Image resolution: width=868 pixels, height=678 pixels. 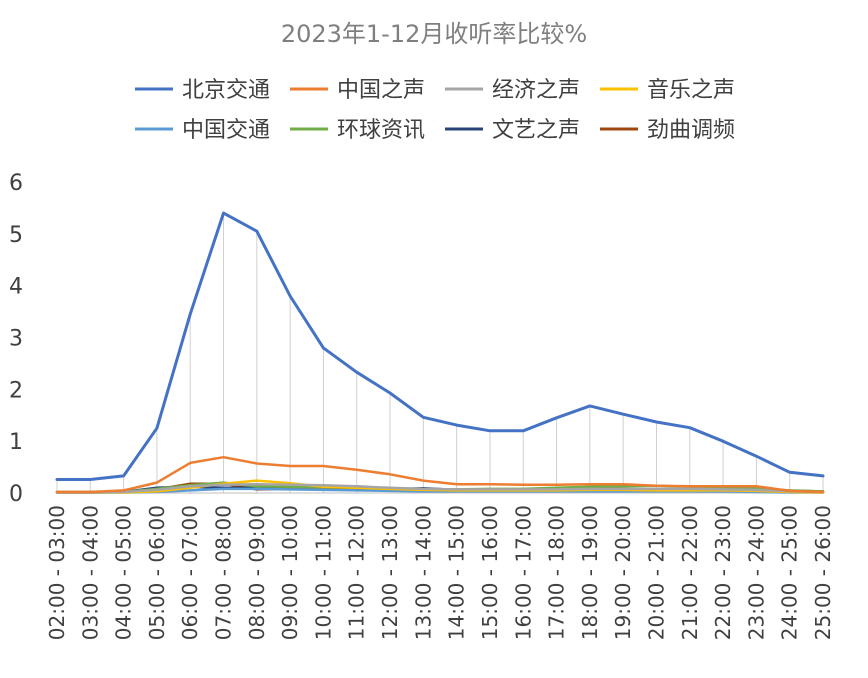 I want to click on legend-item: 中国交通, so click(x=202, y=130).